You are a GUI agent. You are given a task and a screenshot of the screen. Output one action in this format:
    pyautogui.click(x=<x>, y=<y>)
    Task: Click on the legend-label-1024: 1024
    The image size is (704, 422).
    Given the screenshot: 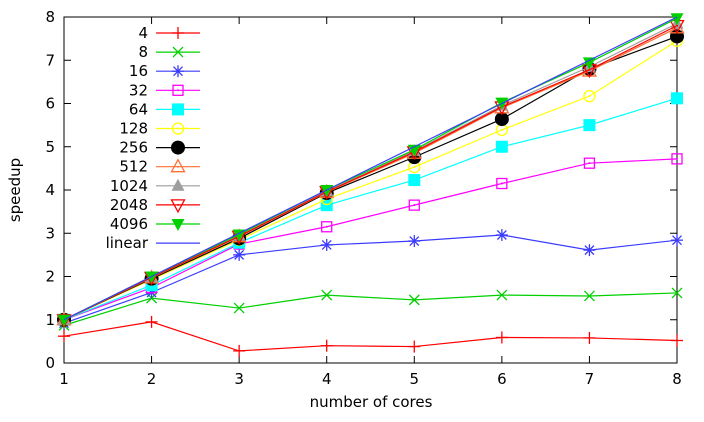 What is the action you would take?
    pyautogui.click(x=129, y=186)
    